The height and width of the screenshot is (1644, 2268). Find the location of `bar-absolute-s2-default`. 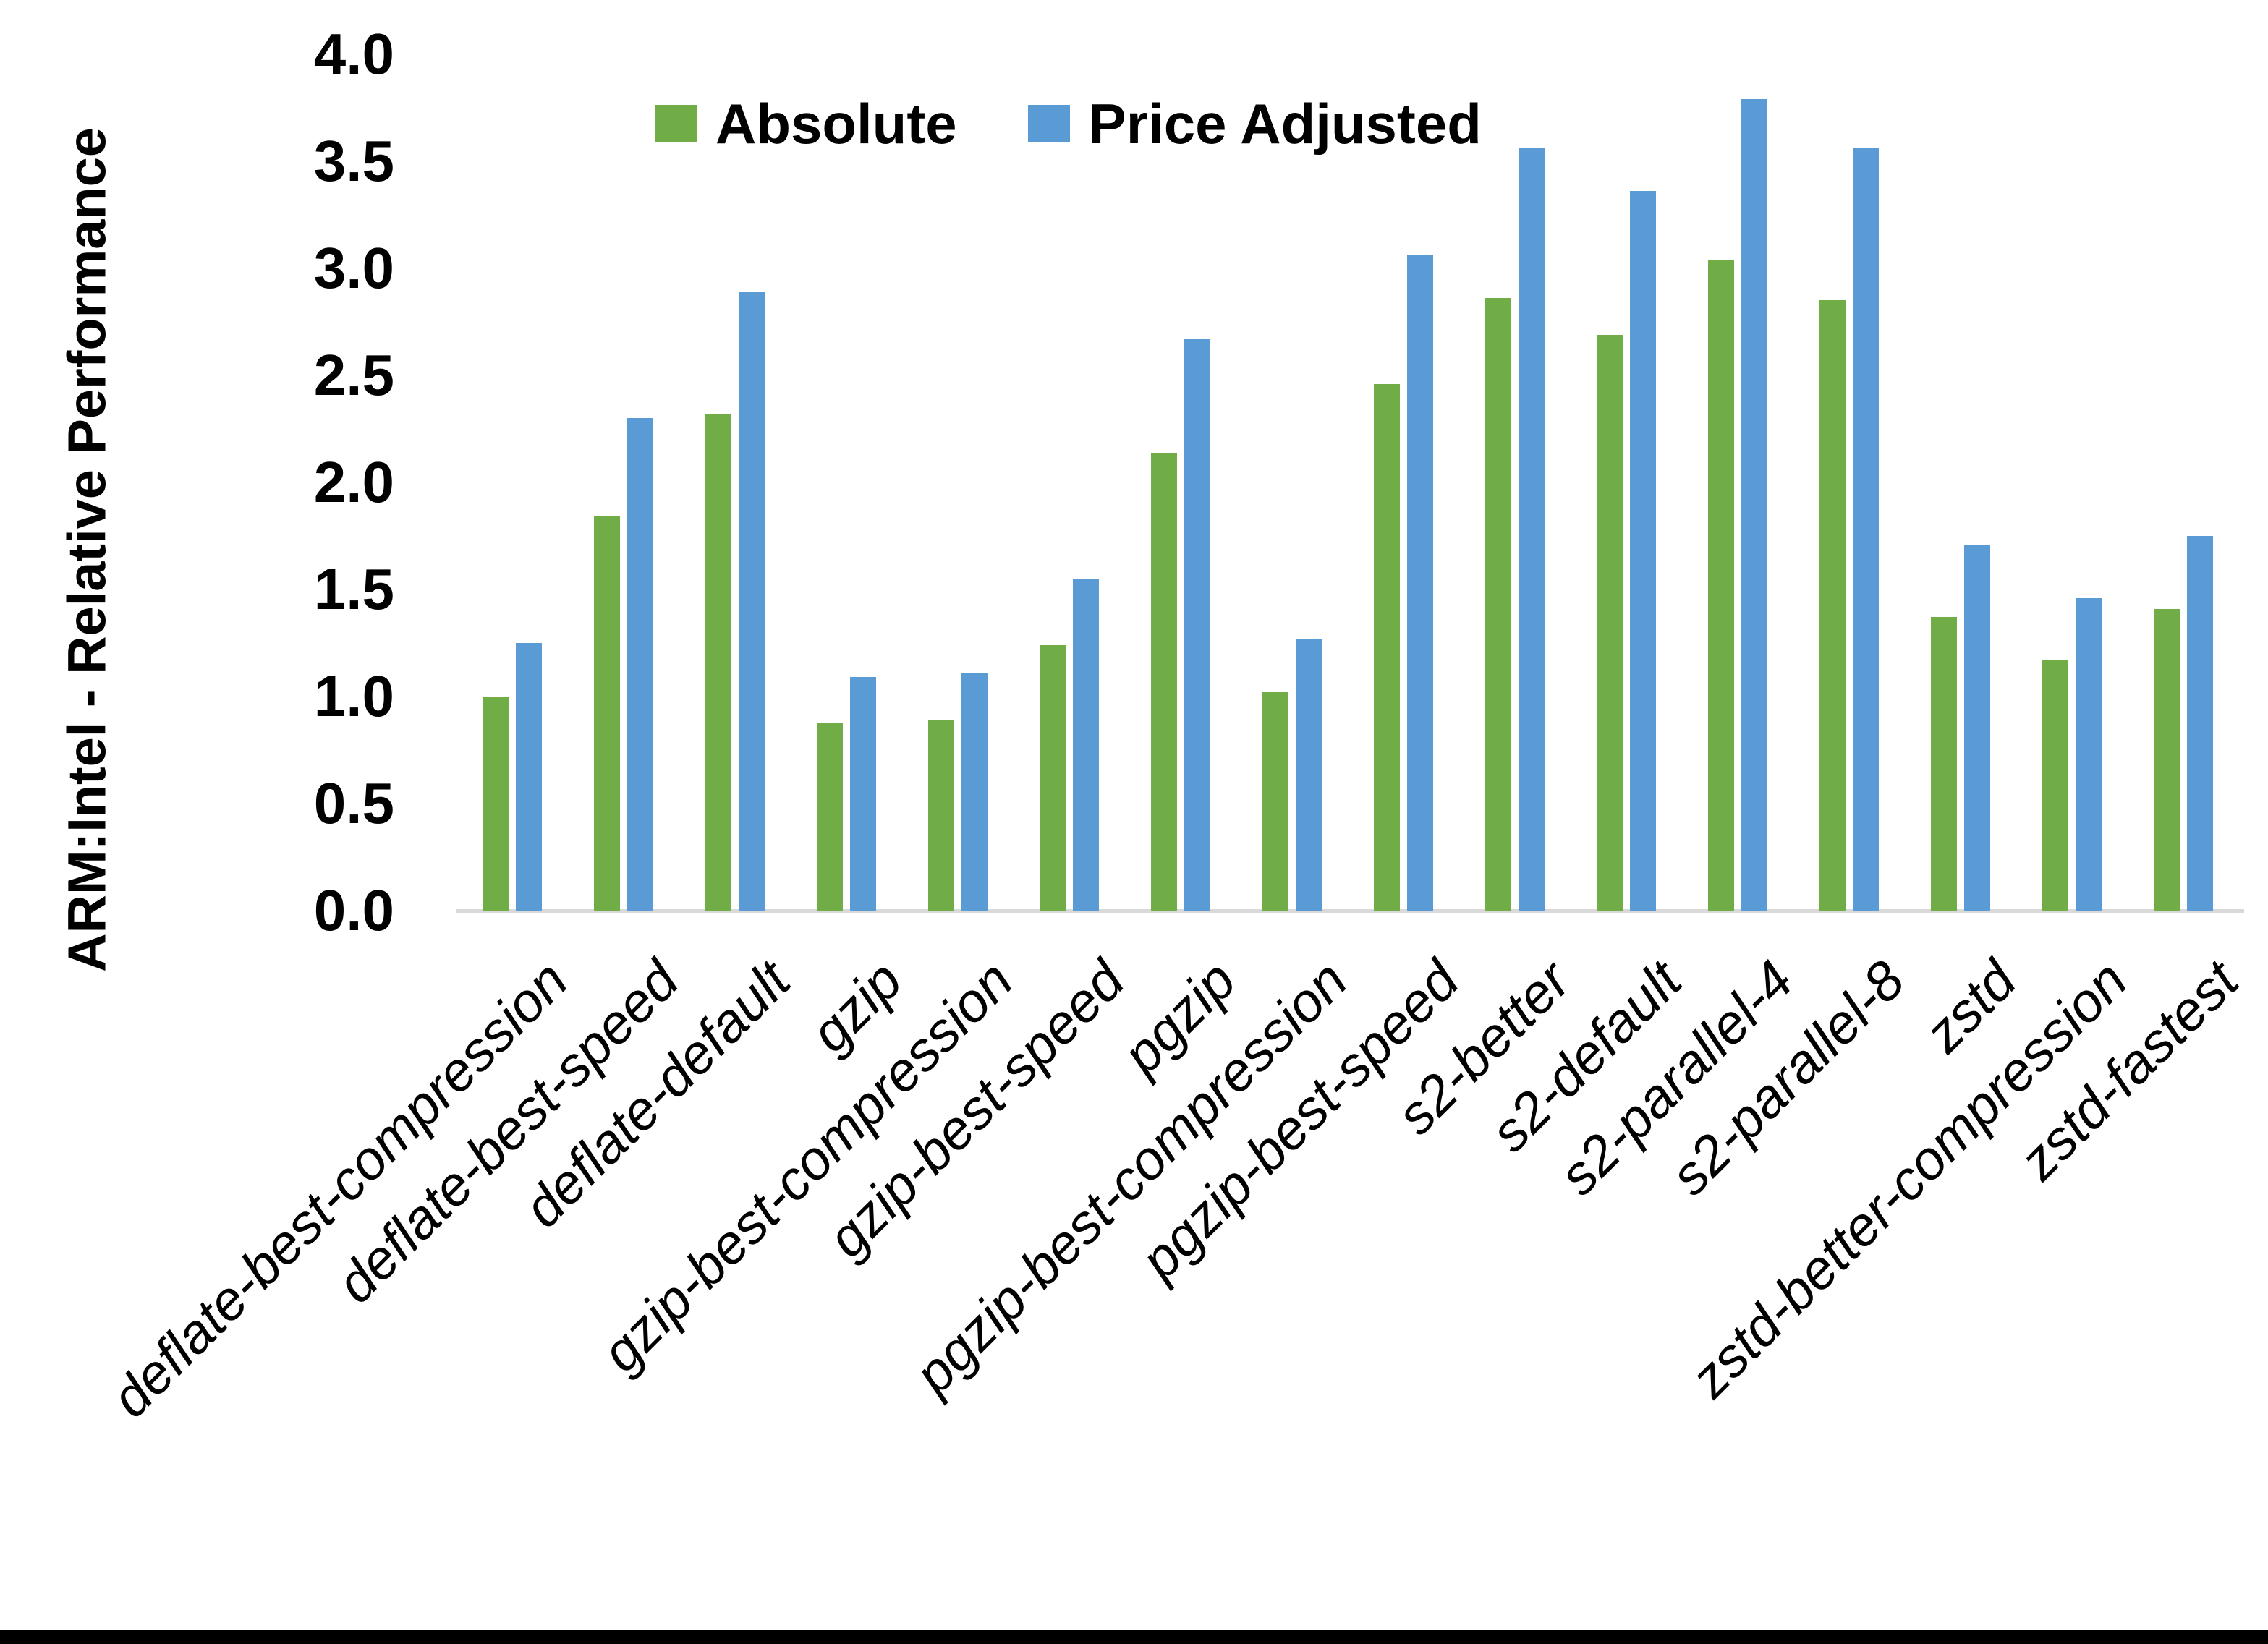

bar-absolute-s2-default is located at coordinates (1610, 623).